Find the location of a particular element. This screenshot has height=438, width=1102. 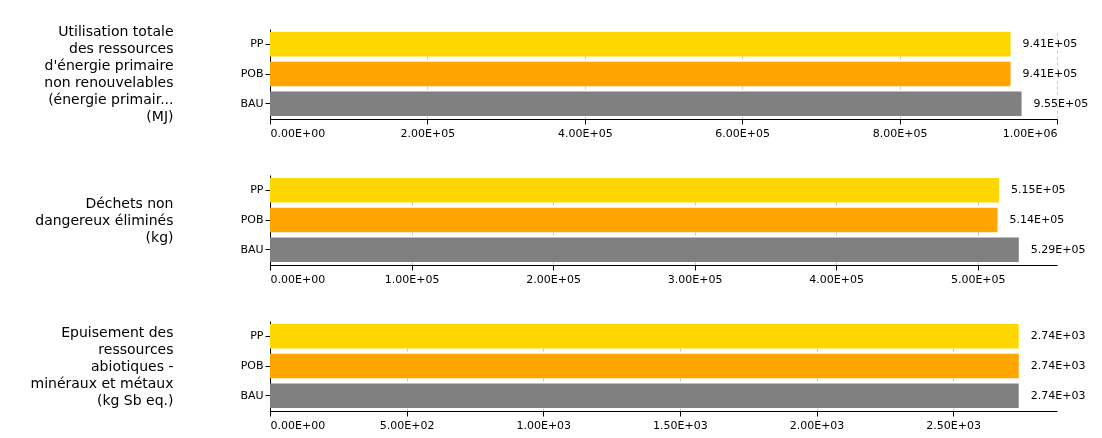

data-label: 5.29E+05 is located at coordinates (1058, 249).